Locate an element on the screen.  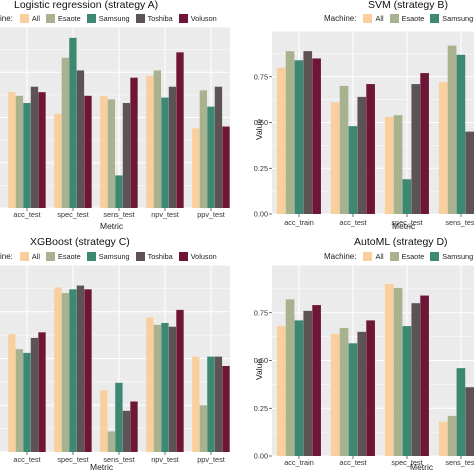
bar-samsung-spec_test is located at coordinates (73, 370).